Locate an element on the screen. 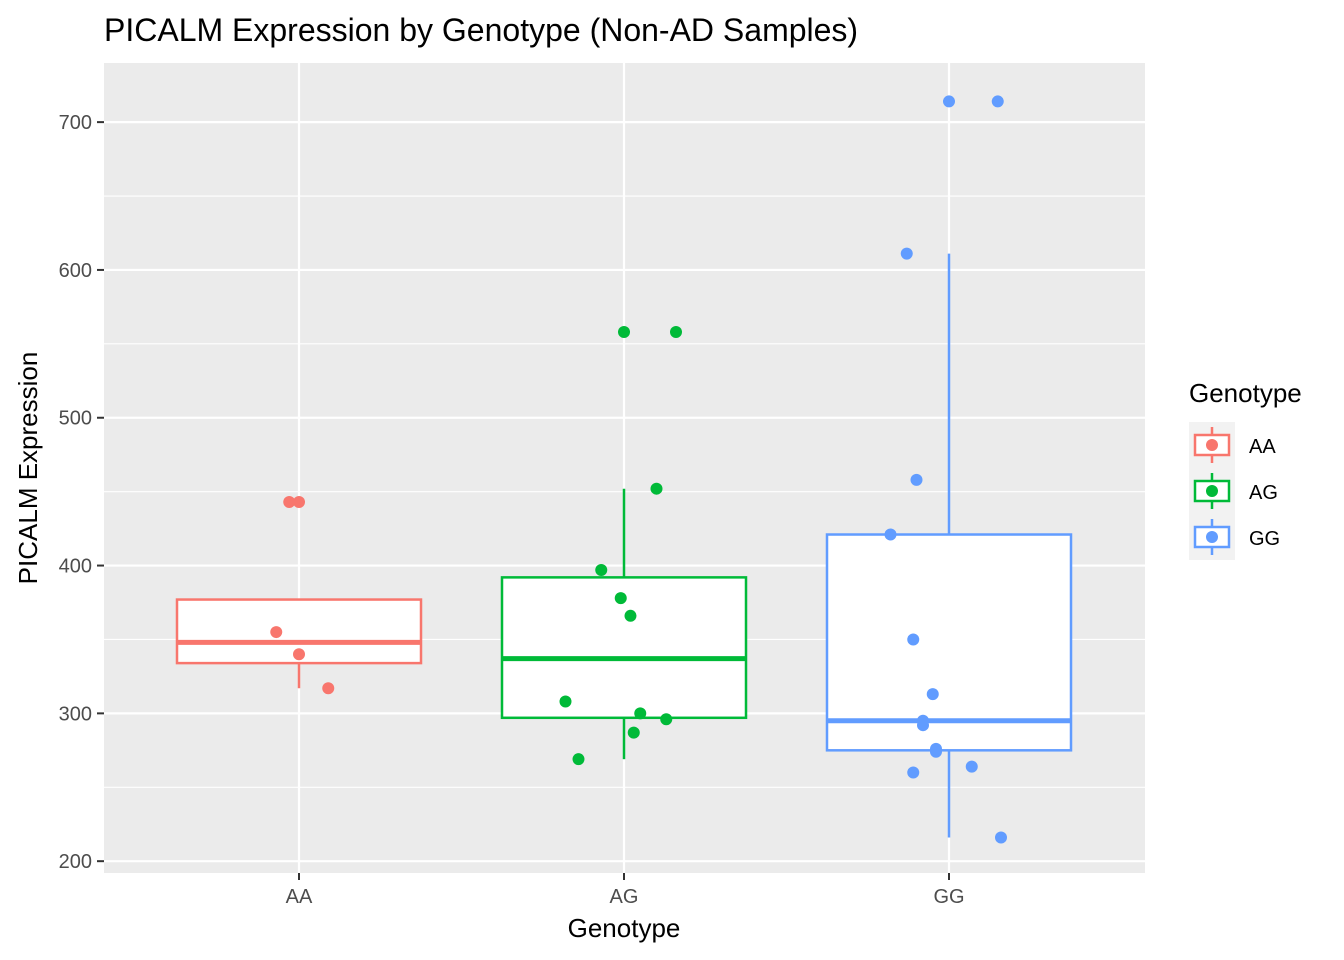  boxplot-gg is located at coordinates (949, 545).